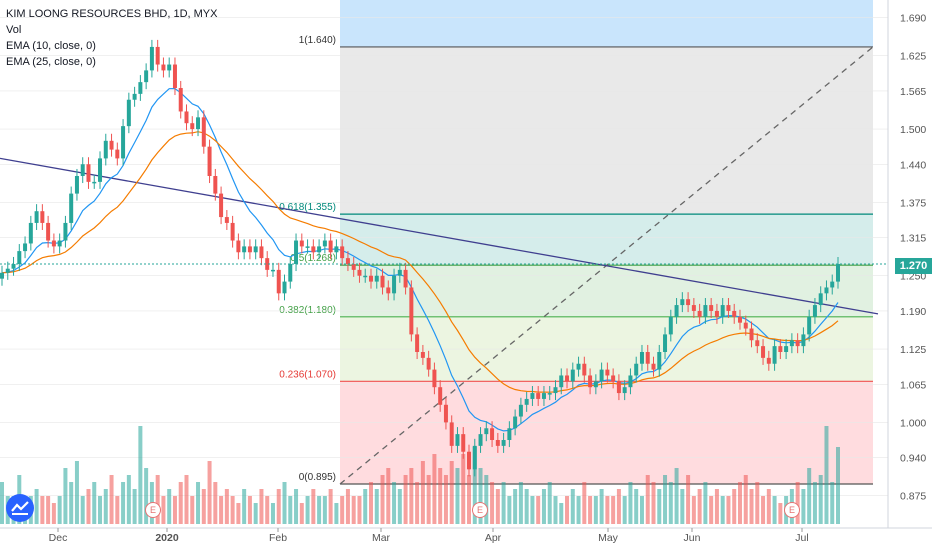 This screenshot has width=932, height=550. What do you see at coordinates (112, 14) in the screenshot?
I see `symbol-title: KIM LOONG RESOURCES BHD, 1D, MYX` at bounding box center [112, 14].